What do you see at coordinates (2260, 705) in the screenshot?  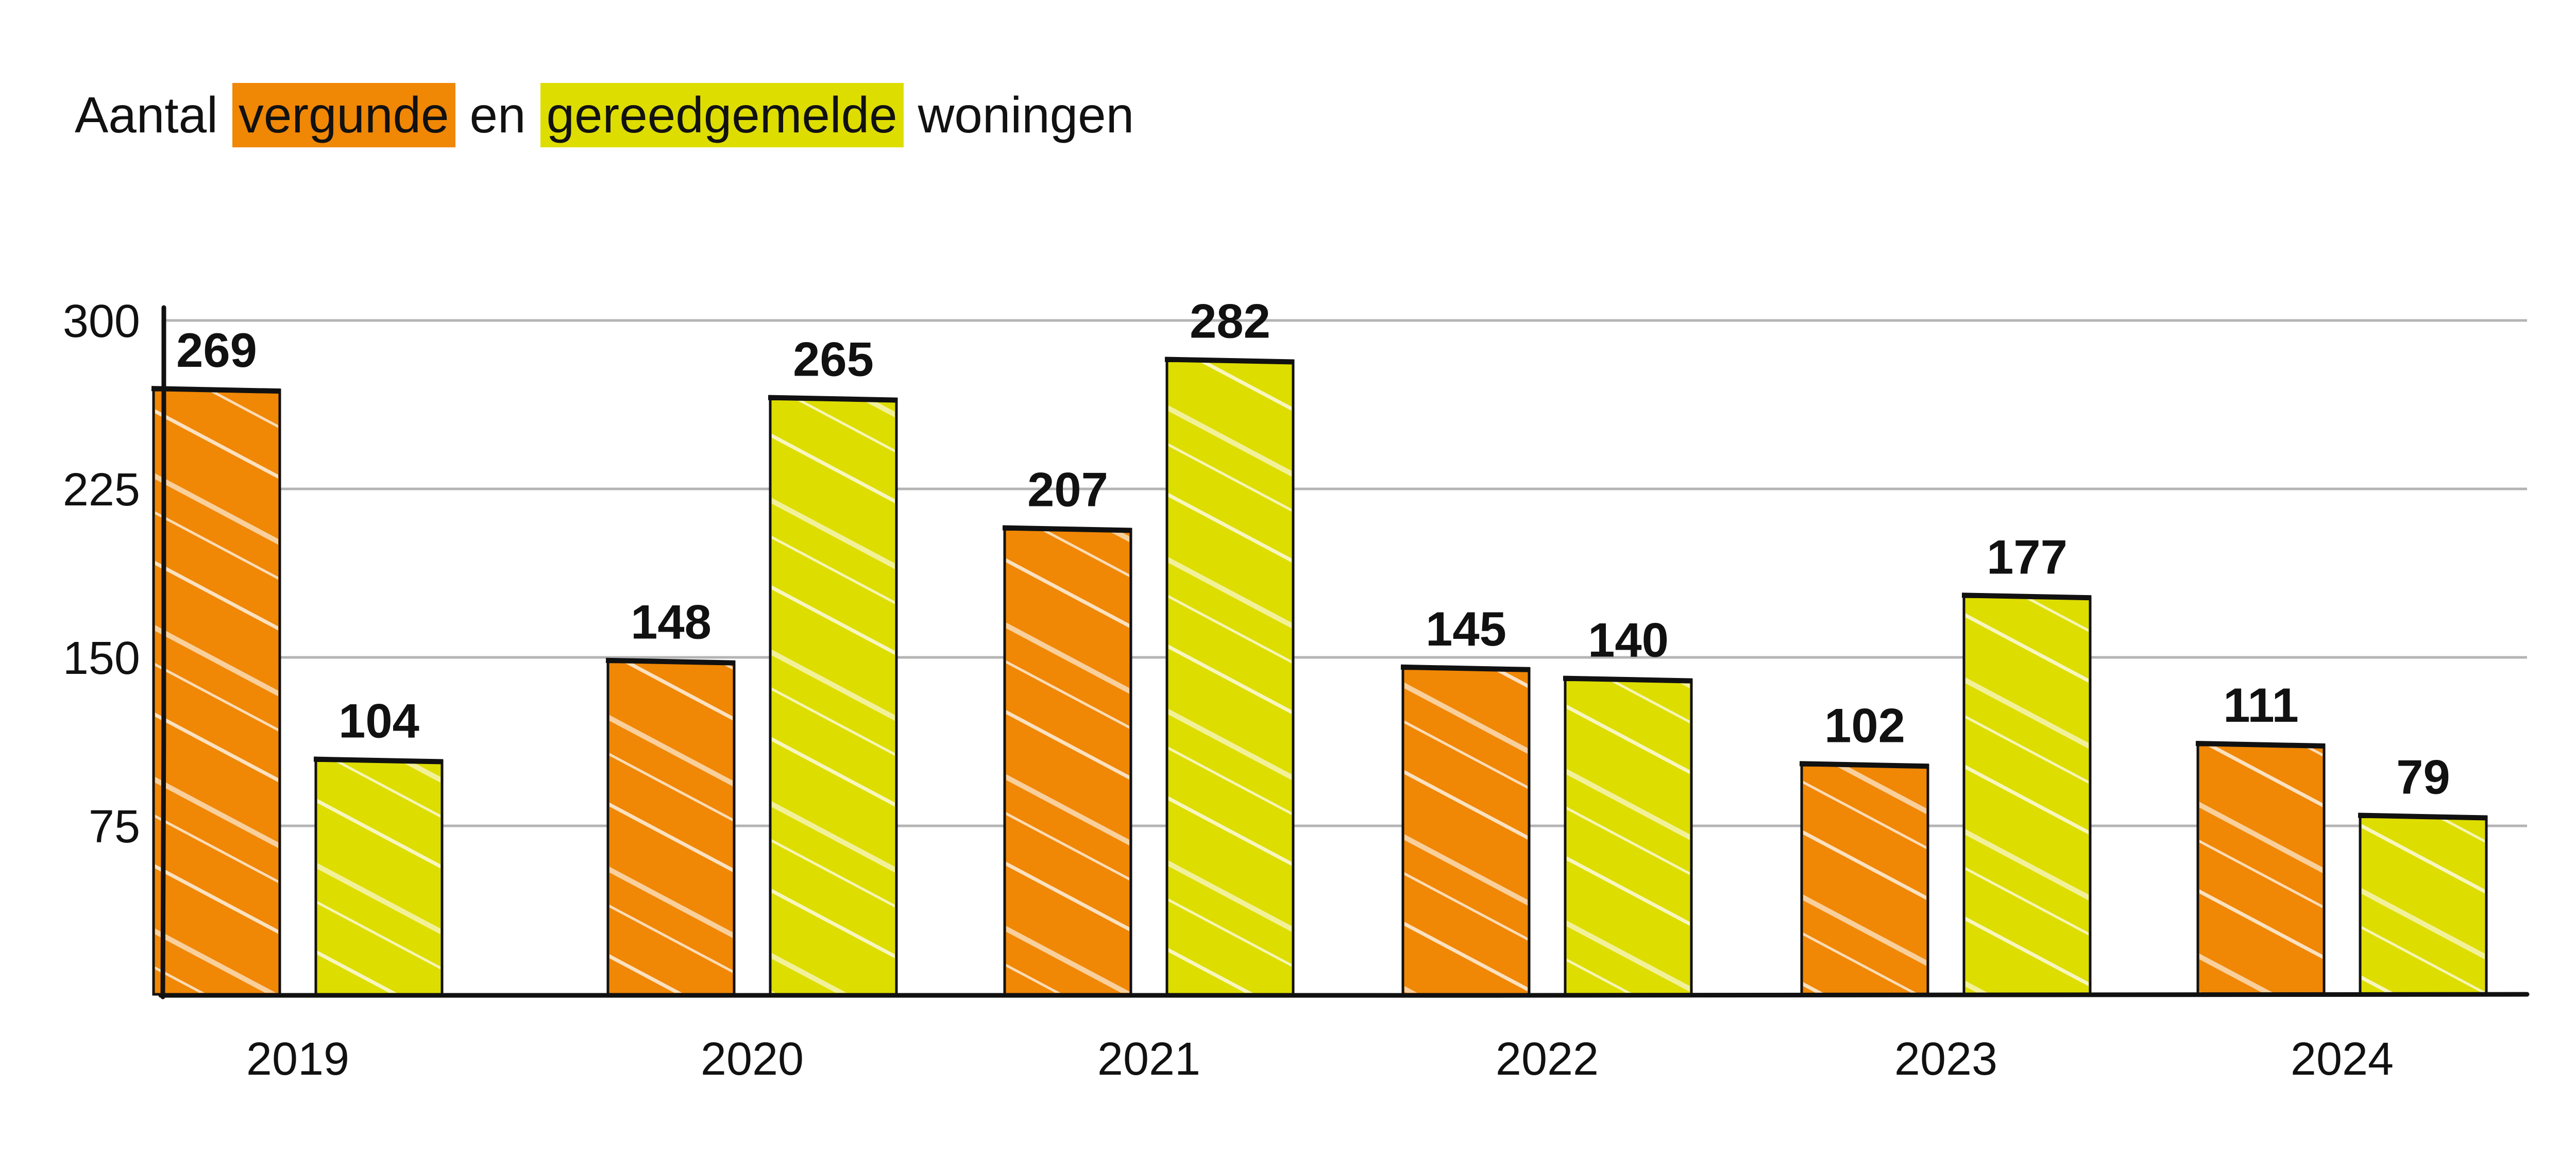 I see `value-label: 111` at bounding box center [2260, 705].